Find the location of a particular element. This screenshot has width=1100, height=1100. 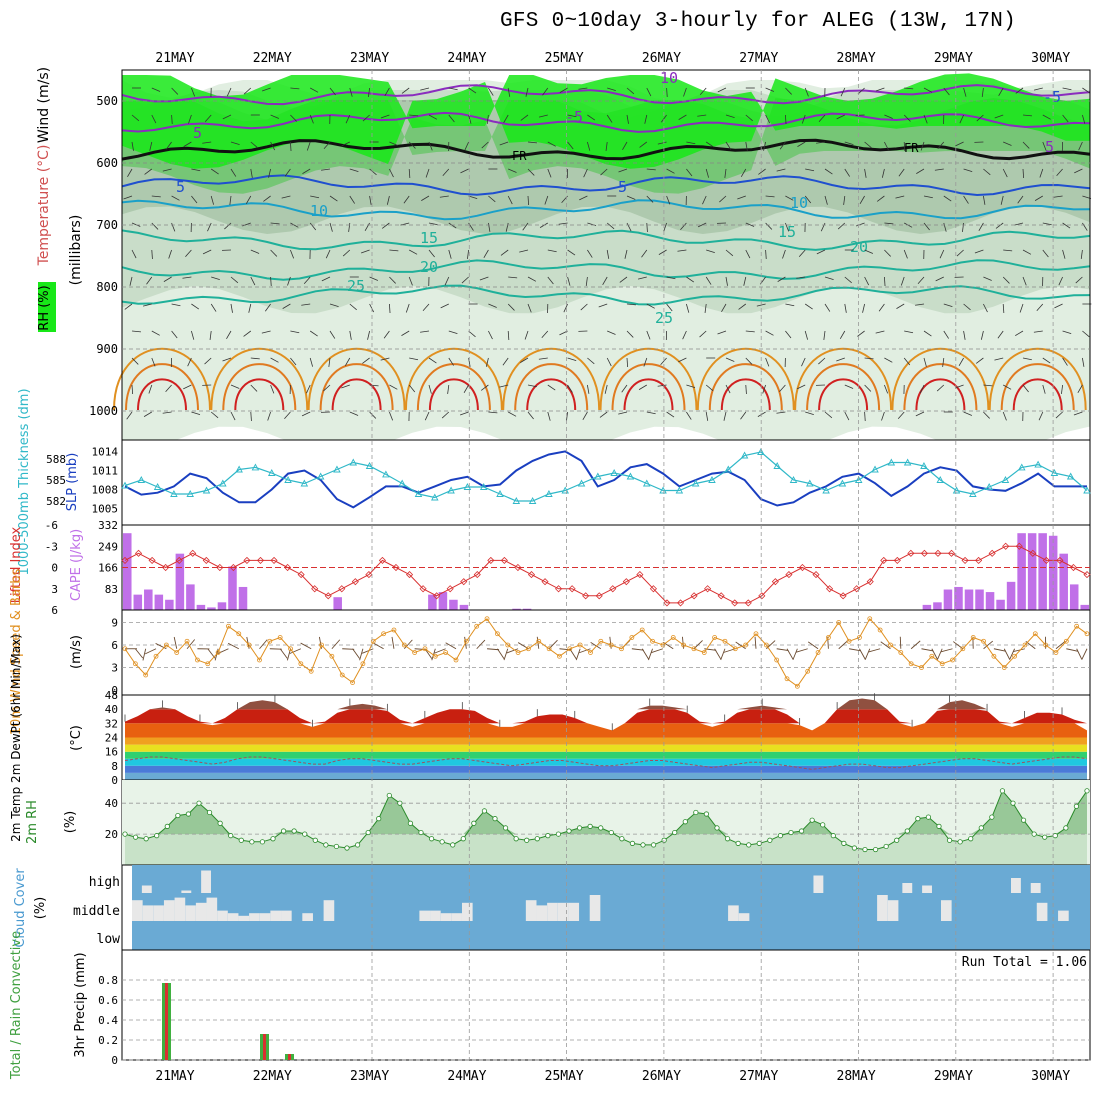

rh-axis-label: RH (%) is located at coordinates (44, 307).